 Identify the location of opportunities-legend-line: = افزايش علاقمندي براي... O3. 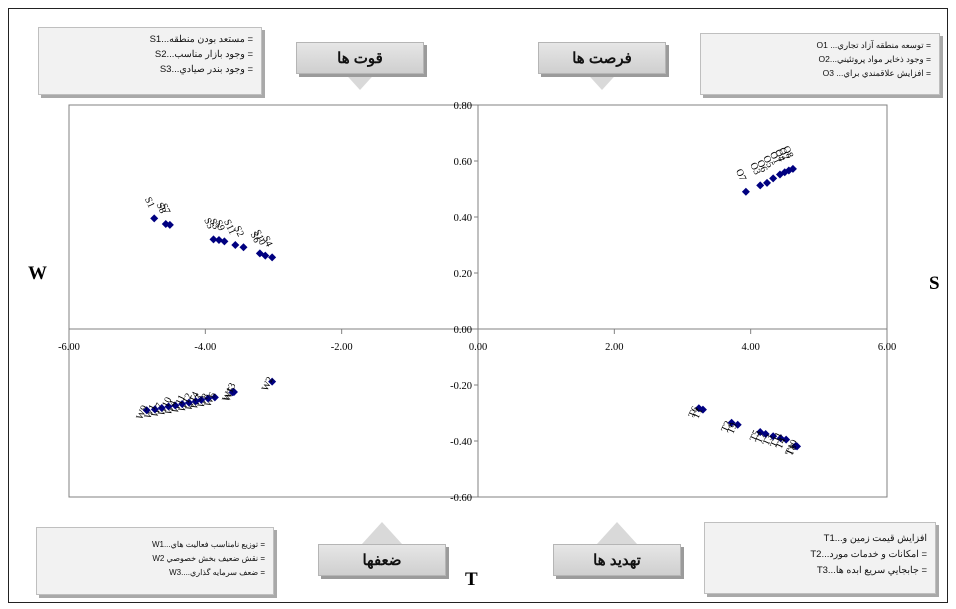
(876, 73).